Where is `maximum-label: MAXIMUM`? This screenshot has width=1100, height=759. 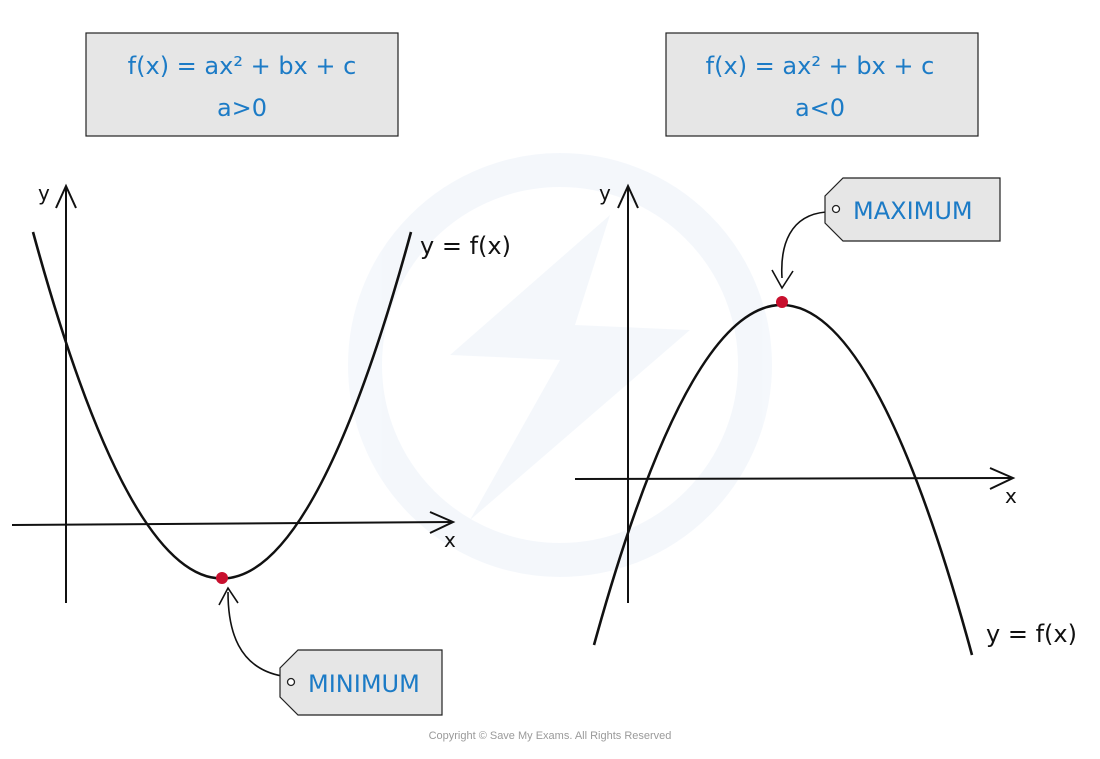
maximum-label: MAXIMUM is located at coordinates (913, 211).